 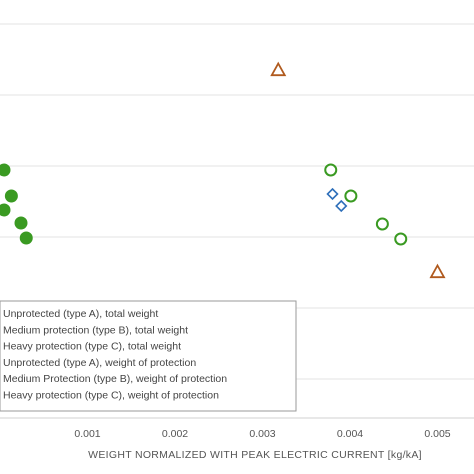 I want to click on x-tick-label: 0.001, so click(x=87, y=434).